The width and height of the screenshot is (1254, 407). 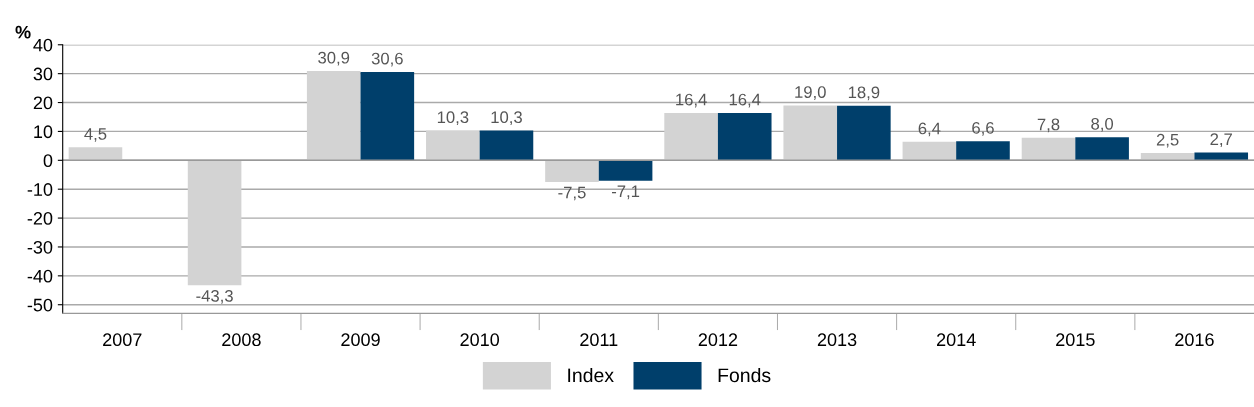 What do you see at coordinates (1102, 124) in the screenshot?
I see `data-label: 8,0` at bounding box center [1102, 124].